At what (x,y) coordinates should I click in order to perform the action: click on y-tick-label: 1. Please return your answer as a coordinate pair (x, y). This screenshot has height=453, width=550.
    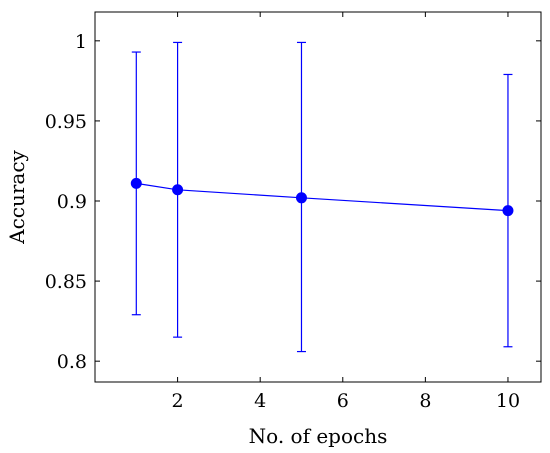
    Looking at the image, I should click on (81, 42).